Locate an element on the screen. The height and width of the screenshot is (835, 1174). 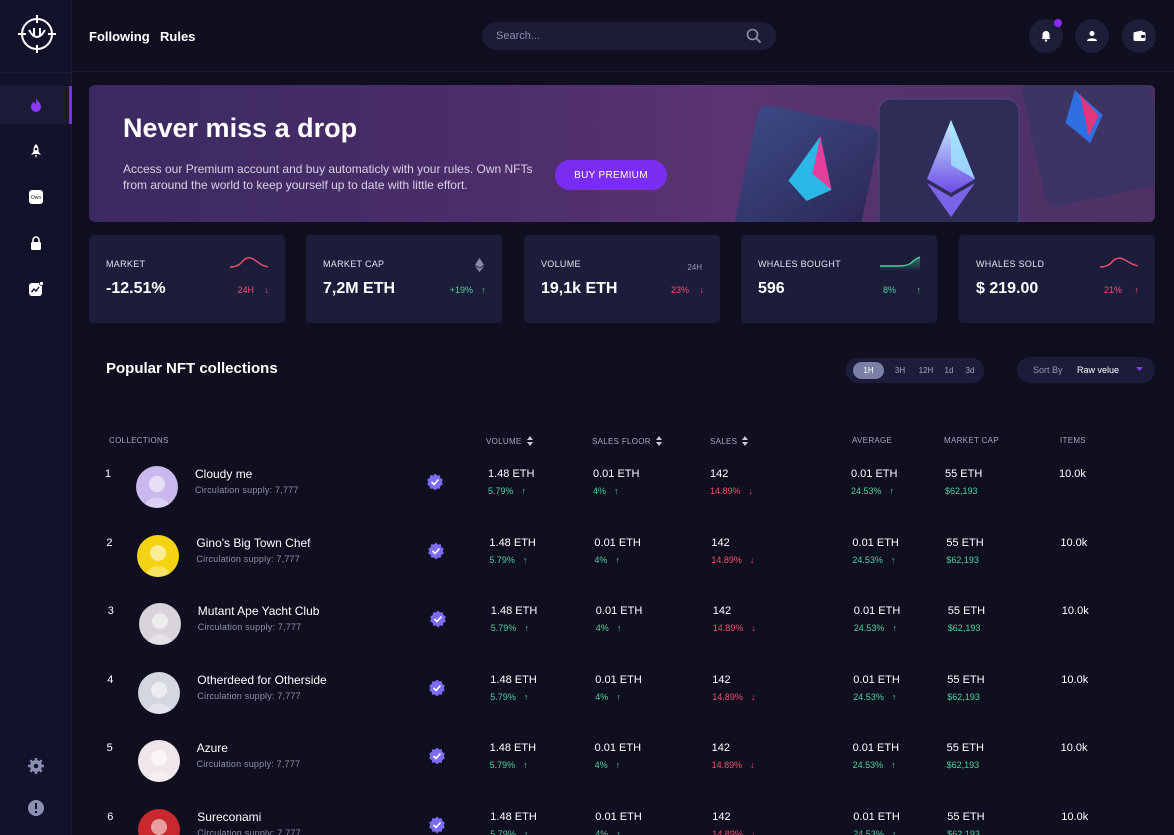
stat-change: 24H ↓ is located at coordinates (253, 290).